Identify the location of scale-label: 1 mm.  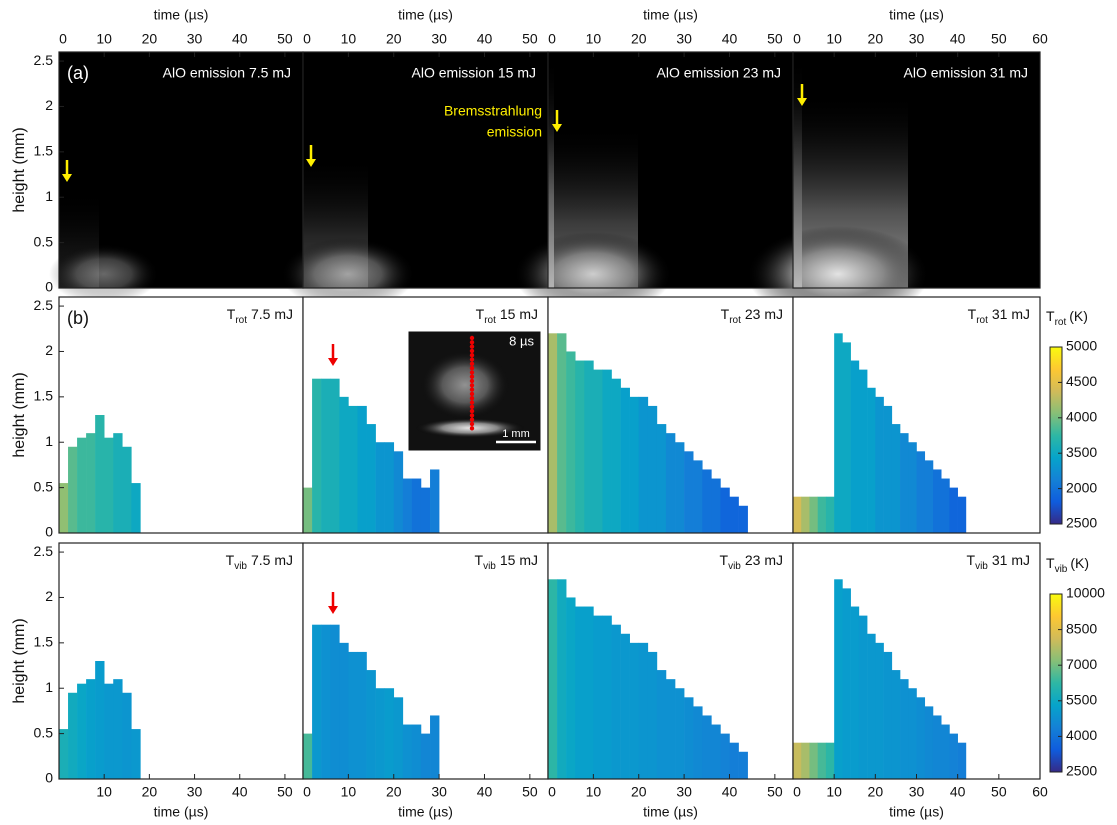
(516, 434).